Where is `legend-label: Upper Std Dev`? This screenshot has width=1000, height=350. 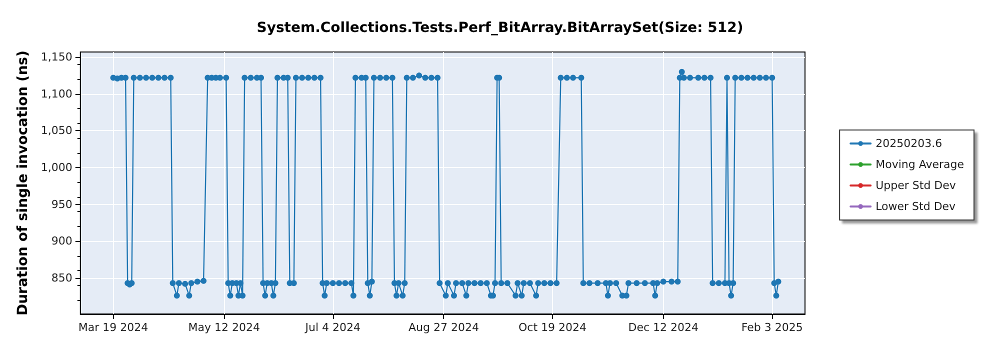
legend-label: Upper Std Dev is located at coordinates (916, 185).